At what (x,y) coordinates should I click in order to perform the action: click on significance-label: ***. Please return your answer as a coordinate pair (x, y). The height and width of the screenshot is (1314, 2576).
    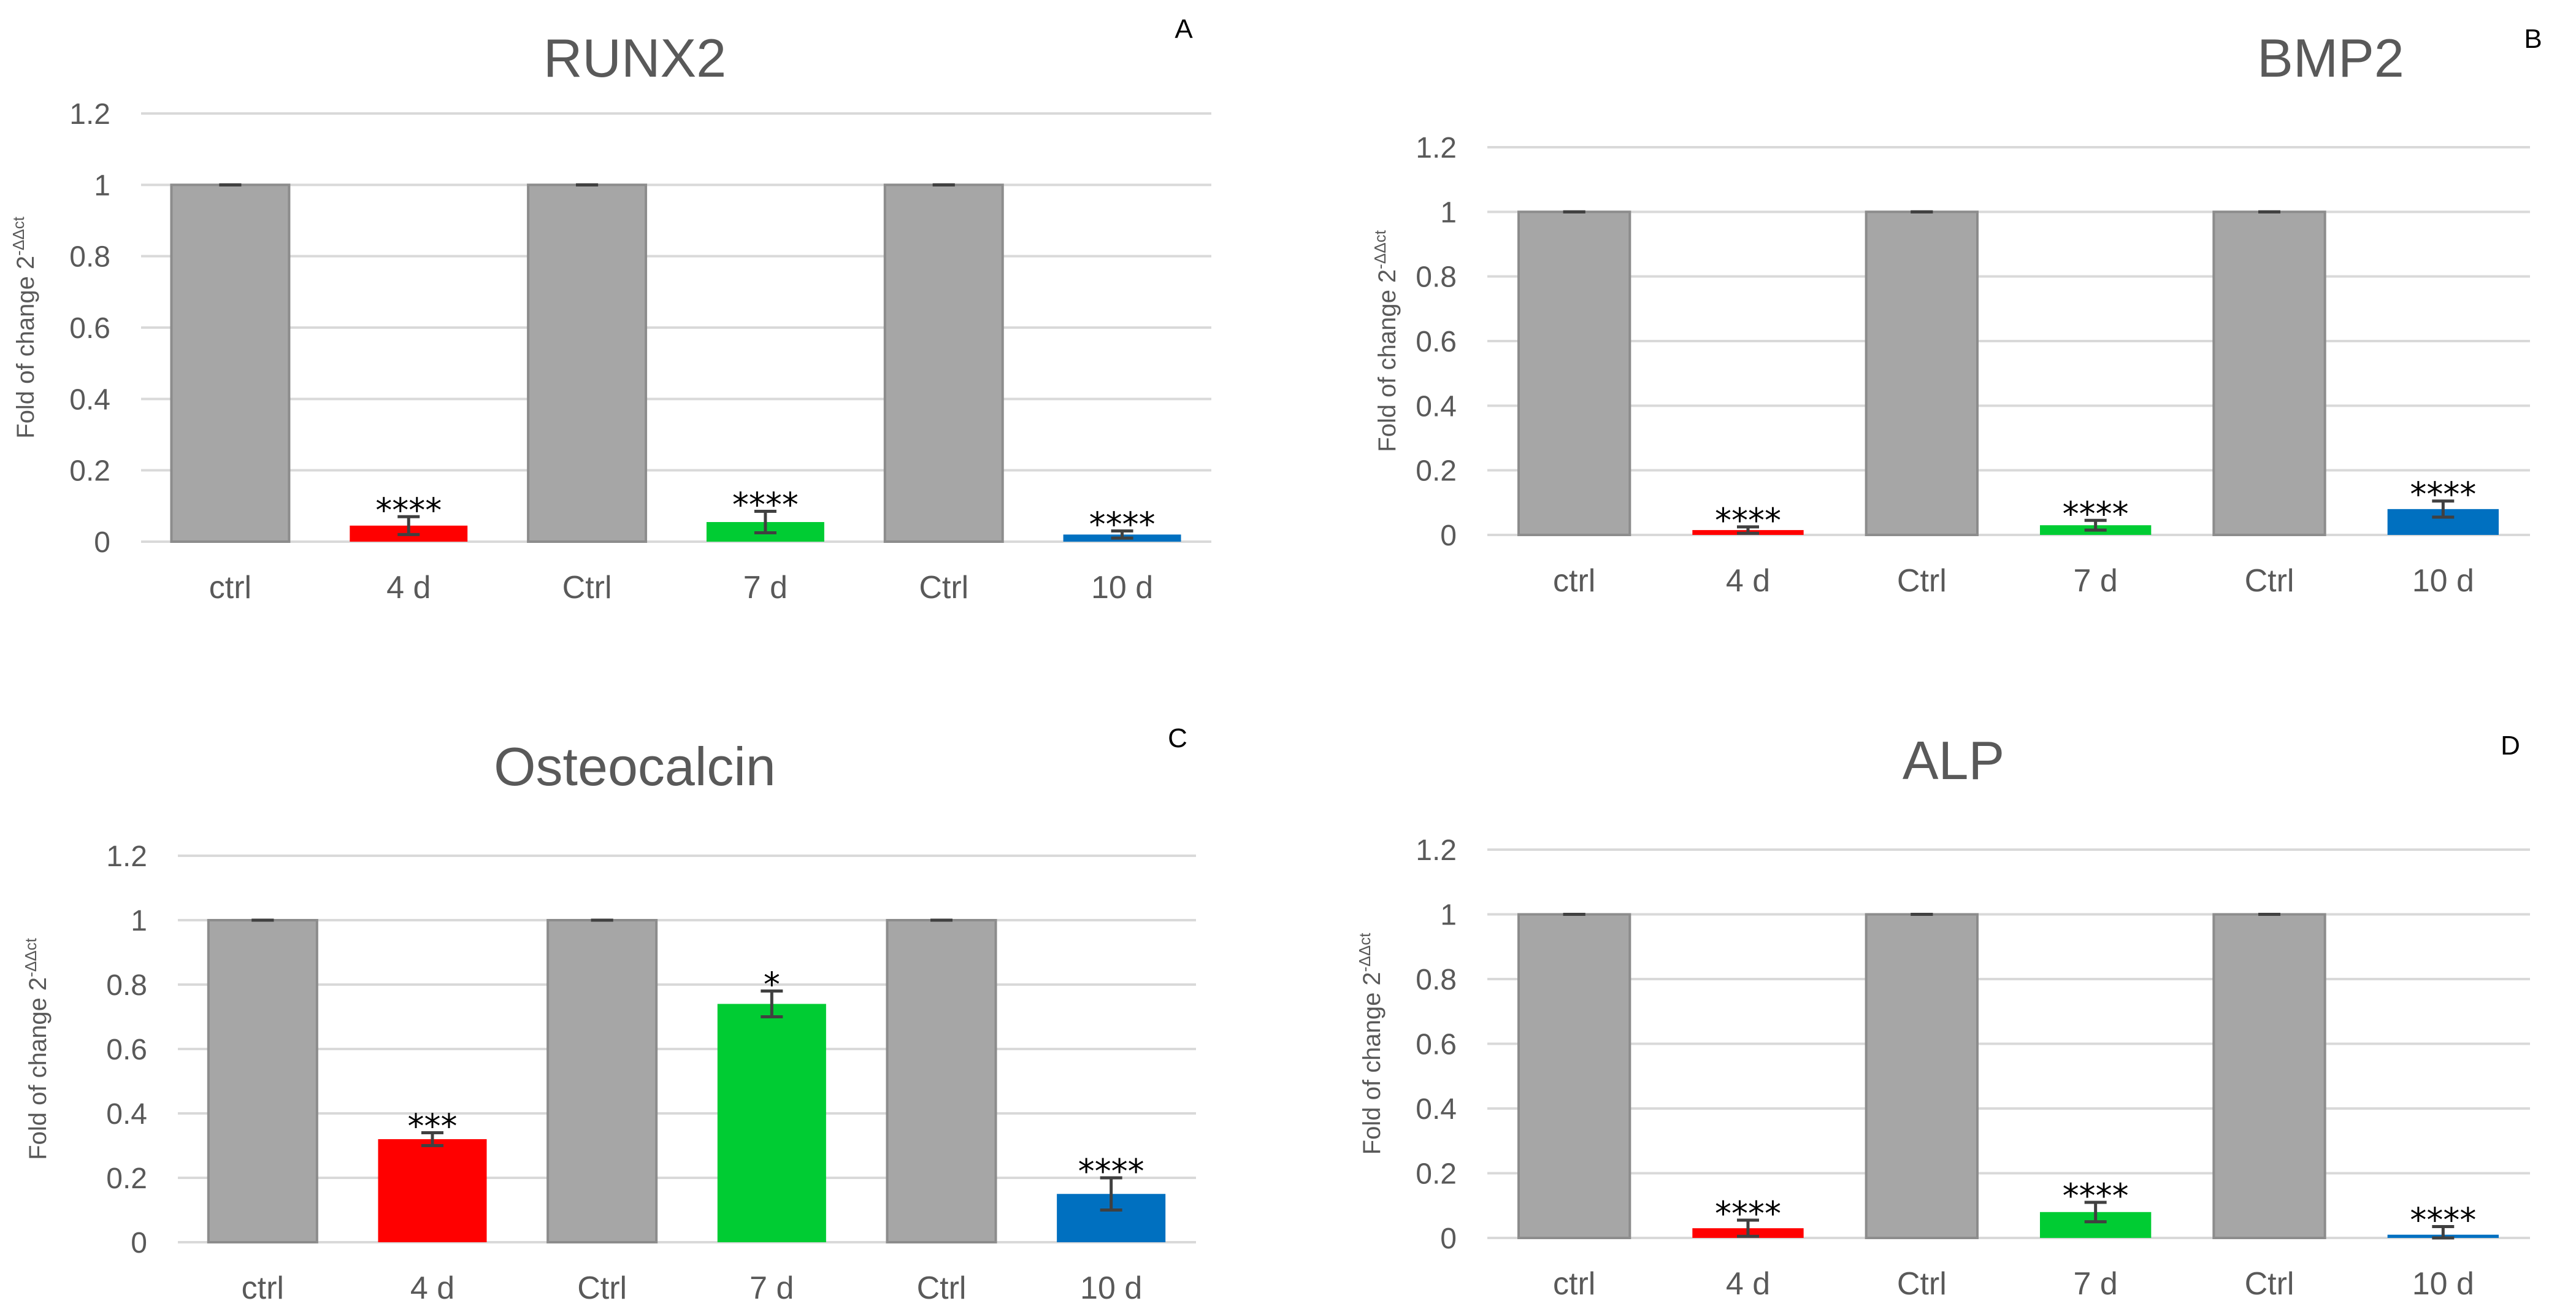
    Looking at the image, I should click on (433, 1127).